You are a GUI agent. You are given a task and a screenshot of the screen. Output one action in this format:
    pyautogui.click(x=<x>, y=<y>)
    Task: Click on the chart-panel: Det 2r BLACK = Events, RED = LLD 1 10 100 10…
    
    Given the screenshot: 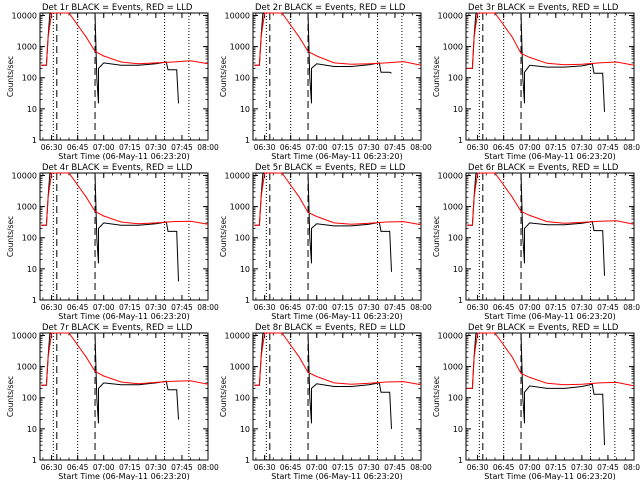 What is the action you would take?
    pyautogui.click(x=325, y=82)
    